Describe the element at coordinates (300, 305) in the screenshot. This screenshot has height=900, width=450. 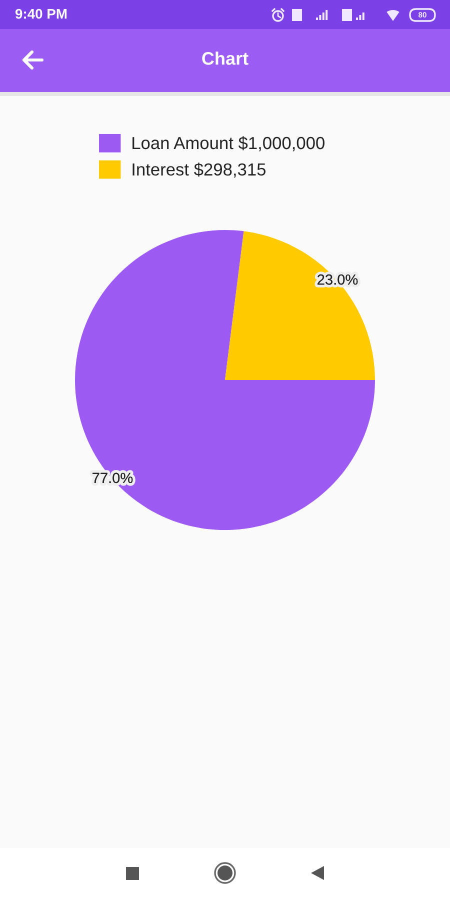
I see `pie-slice` at that location.